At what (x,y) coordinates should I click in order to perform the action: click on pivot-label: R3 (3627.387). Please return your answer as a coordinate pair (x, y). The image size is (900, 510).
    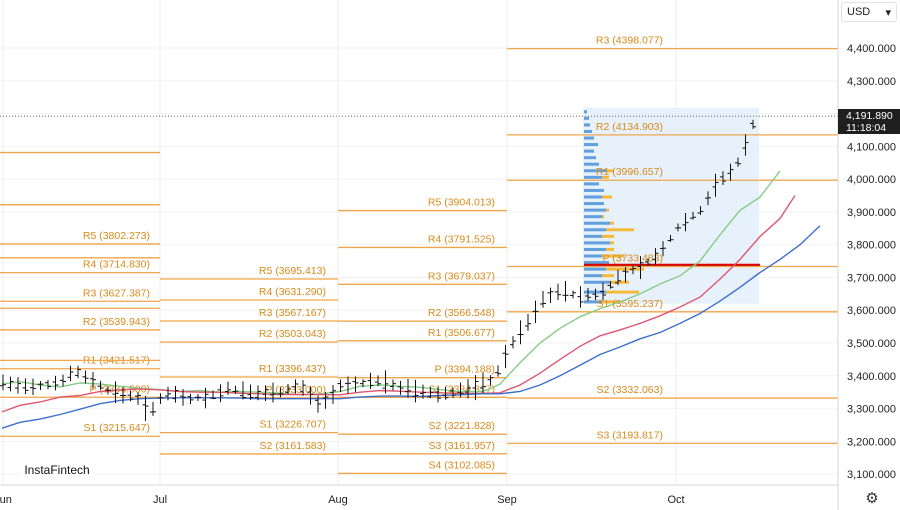
    Looking at the image, I should click on (116, 293).